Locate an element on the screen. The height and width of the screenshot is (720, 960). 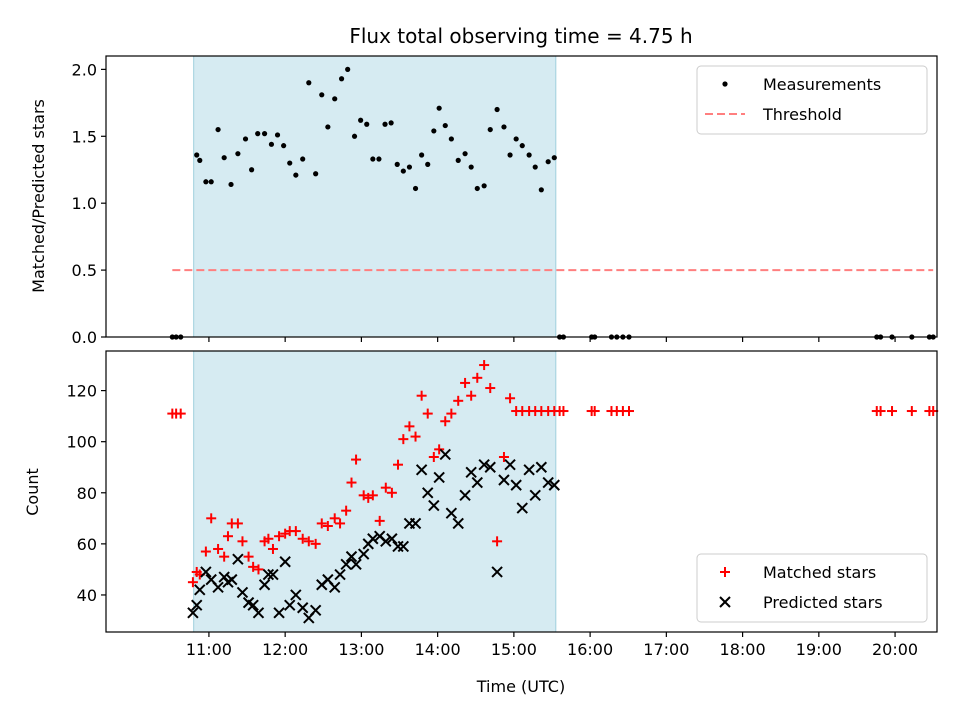
legend-entry-label: Measurements is located at coordinates (822, 84).